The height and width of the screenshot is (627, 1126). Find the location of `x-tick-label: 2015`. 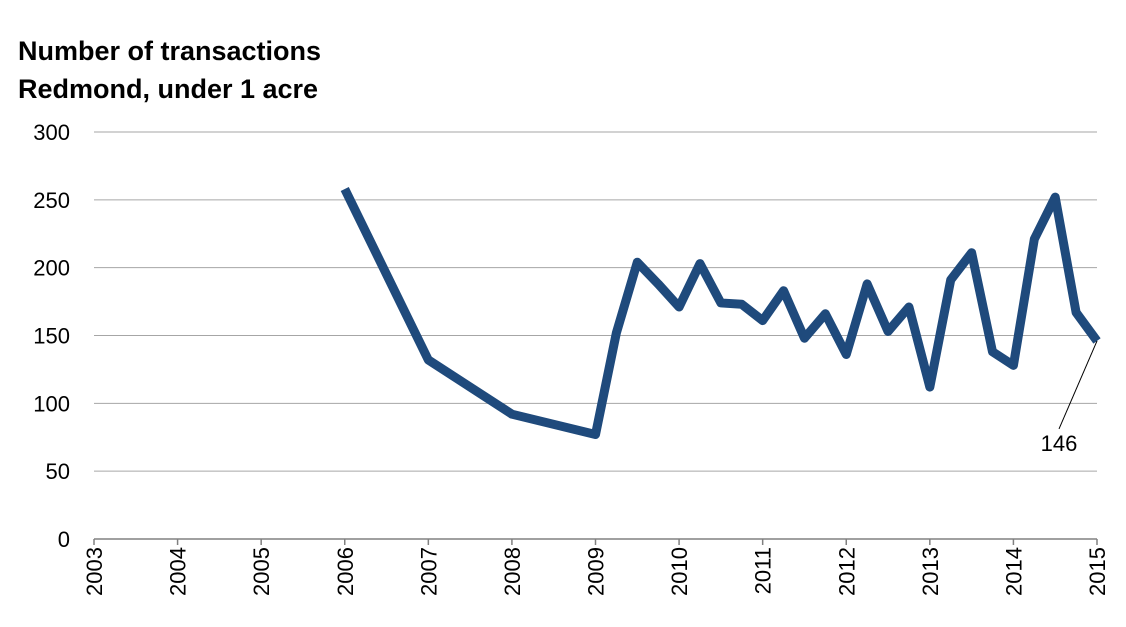

x-tick-label: 2015 is located at coordinates (1097, 571).